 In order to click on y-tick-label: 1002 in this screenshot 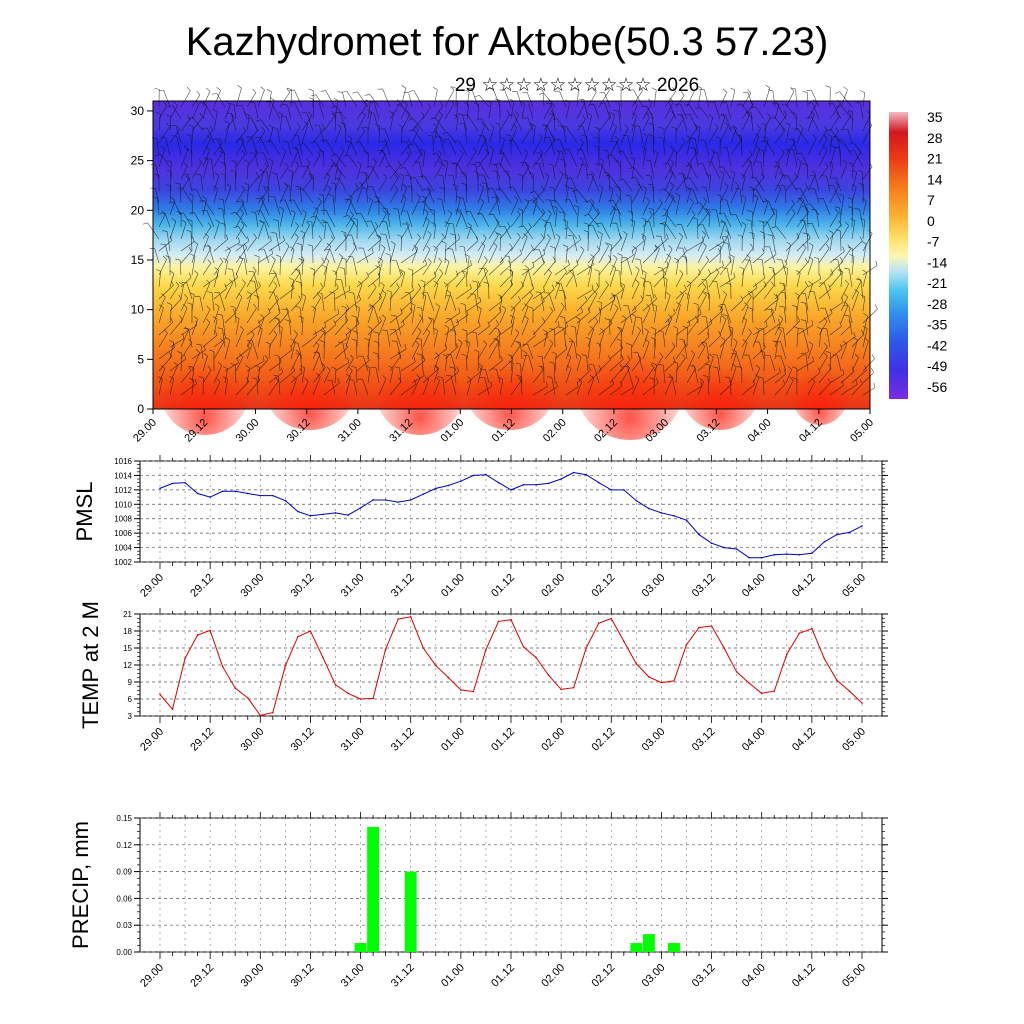, I will do `click(123, 562)`.